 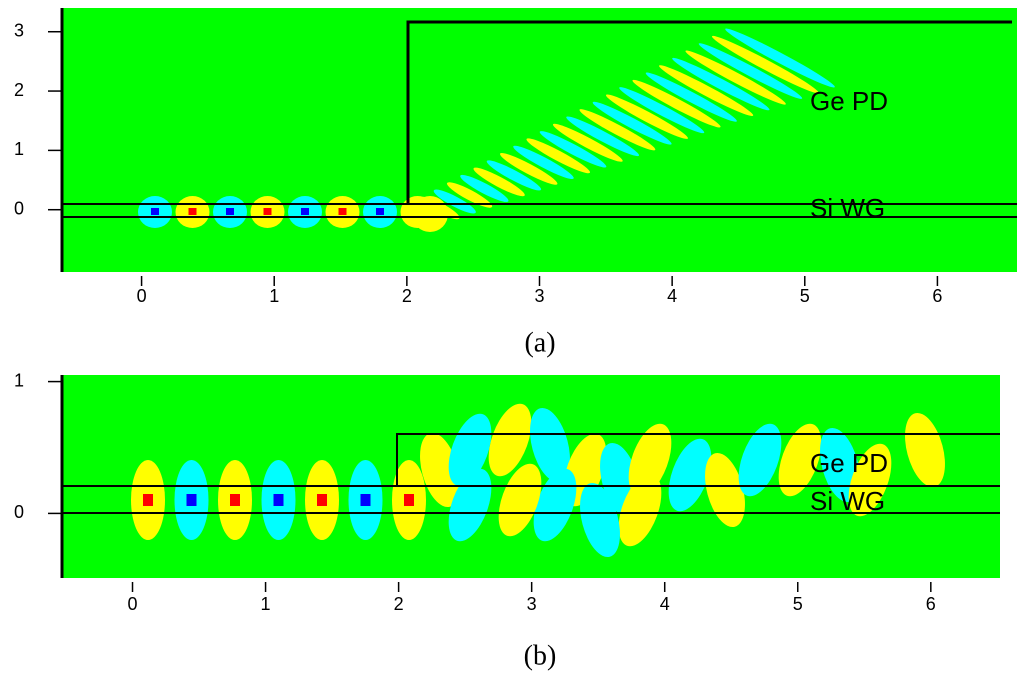 I want to click on y-tick-label: 2, so click(x=19, y=90).